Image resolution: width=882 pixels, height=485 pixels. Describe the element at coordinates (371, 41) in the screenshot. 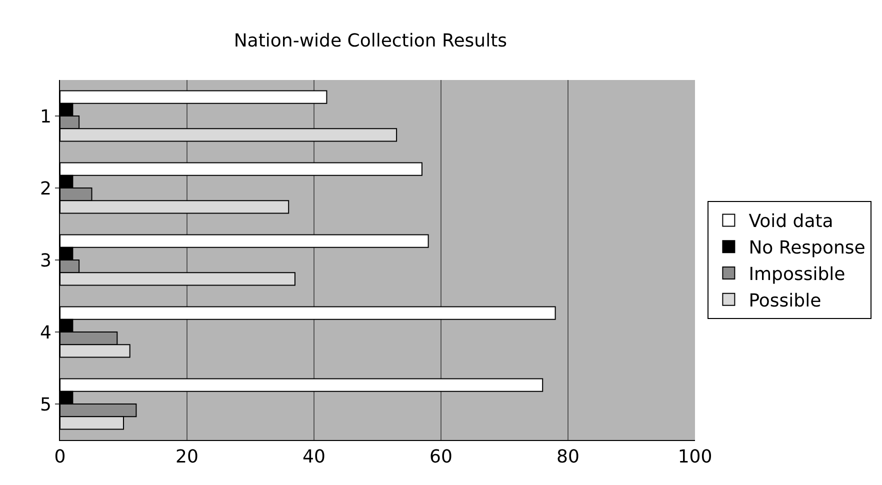

I see `chart-title: Nation-wide Collection Results` at that location.